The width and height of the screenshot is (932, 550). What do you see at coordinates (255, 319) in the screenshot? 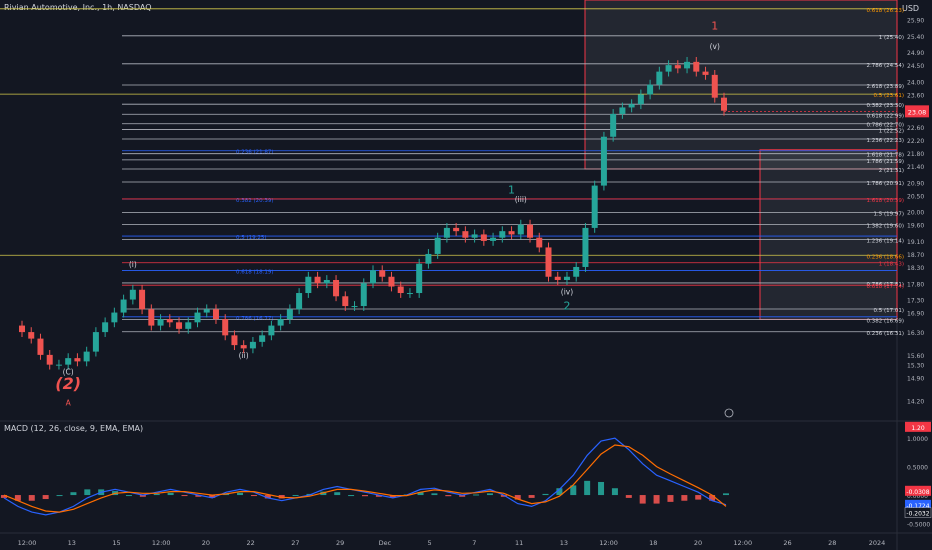
I see `fib-level-label: 0.786 (16.77)` at bounding box center [255, 319].